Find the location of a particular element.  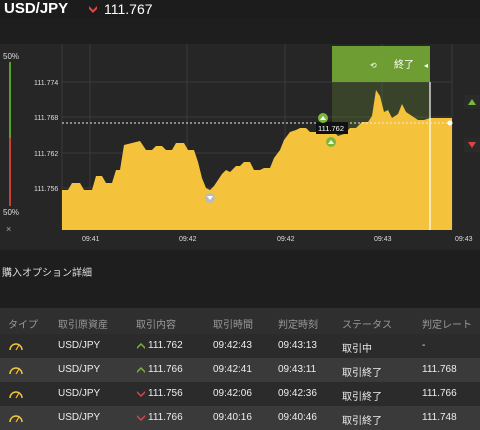

gauge-labels: 50% 50% × is located at coordinates (10, 140).